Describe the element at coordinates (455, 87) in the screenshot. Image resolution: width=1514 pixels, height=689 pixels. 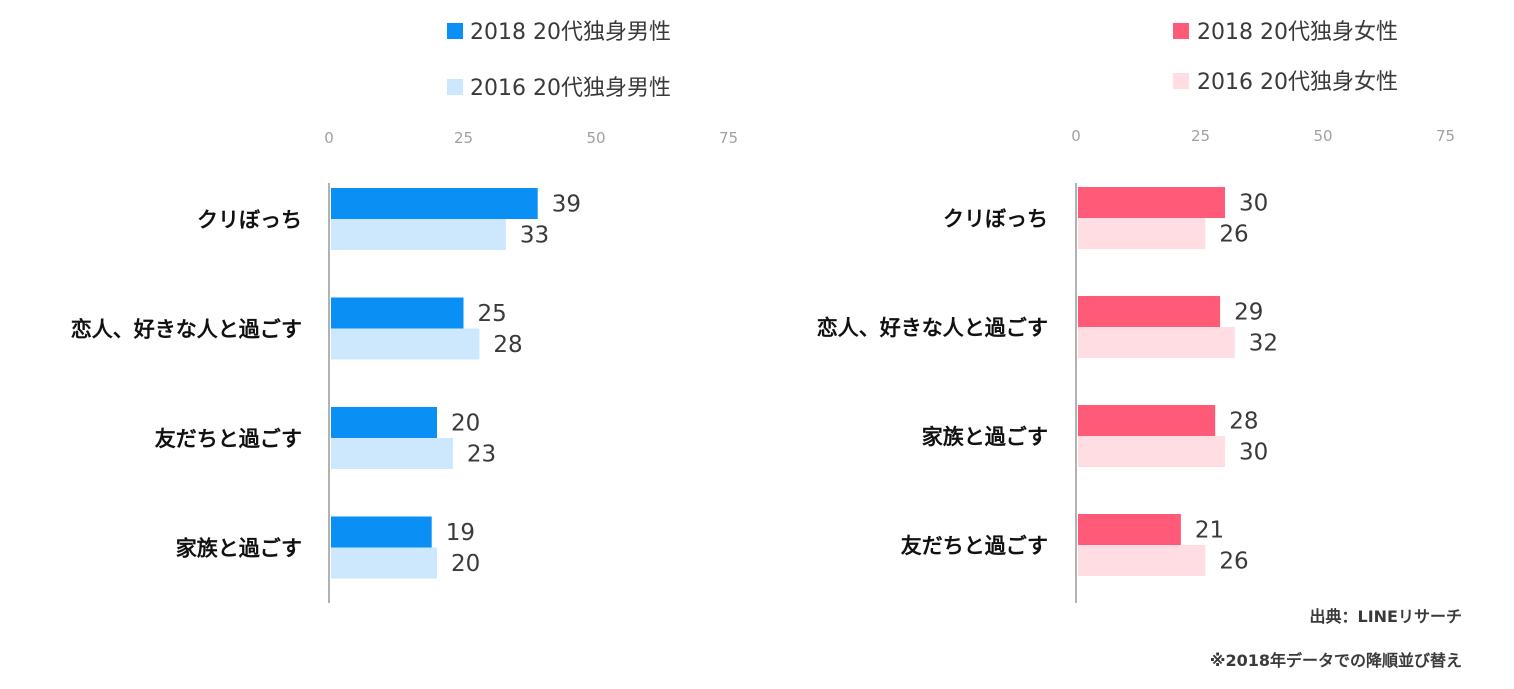
I see `legend-swatch-male-2016` at that location.